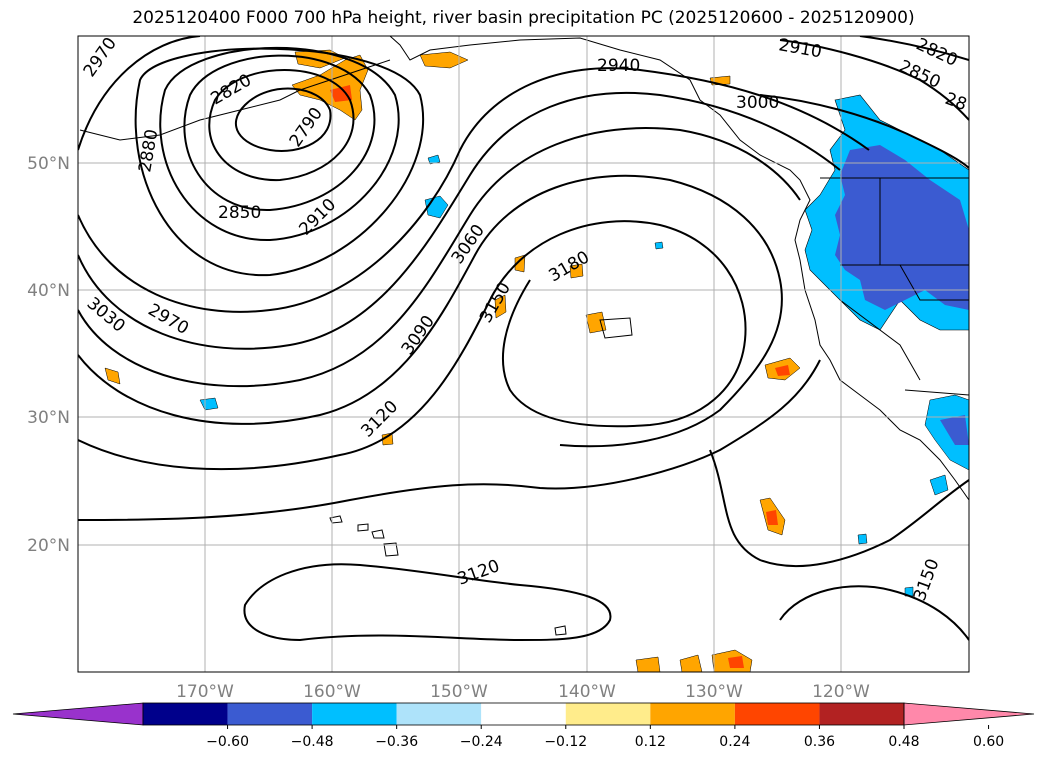 This screenshot has width=1047, height=765. I want to click on colorbar-tick-label: 0.12, so click(650, 742).